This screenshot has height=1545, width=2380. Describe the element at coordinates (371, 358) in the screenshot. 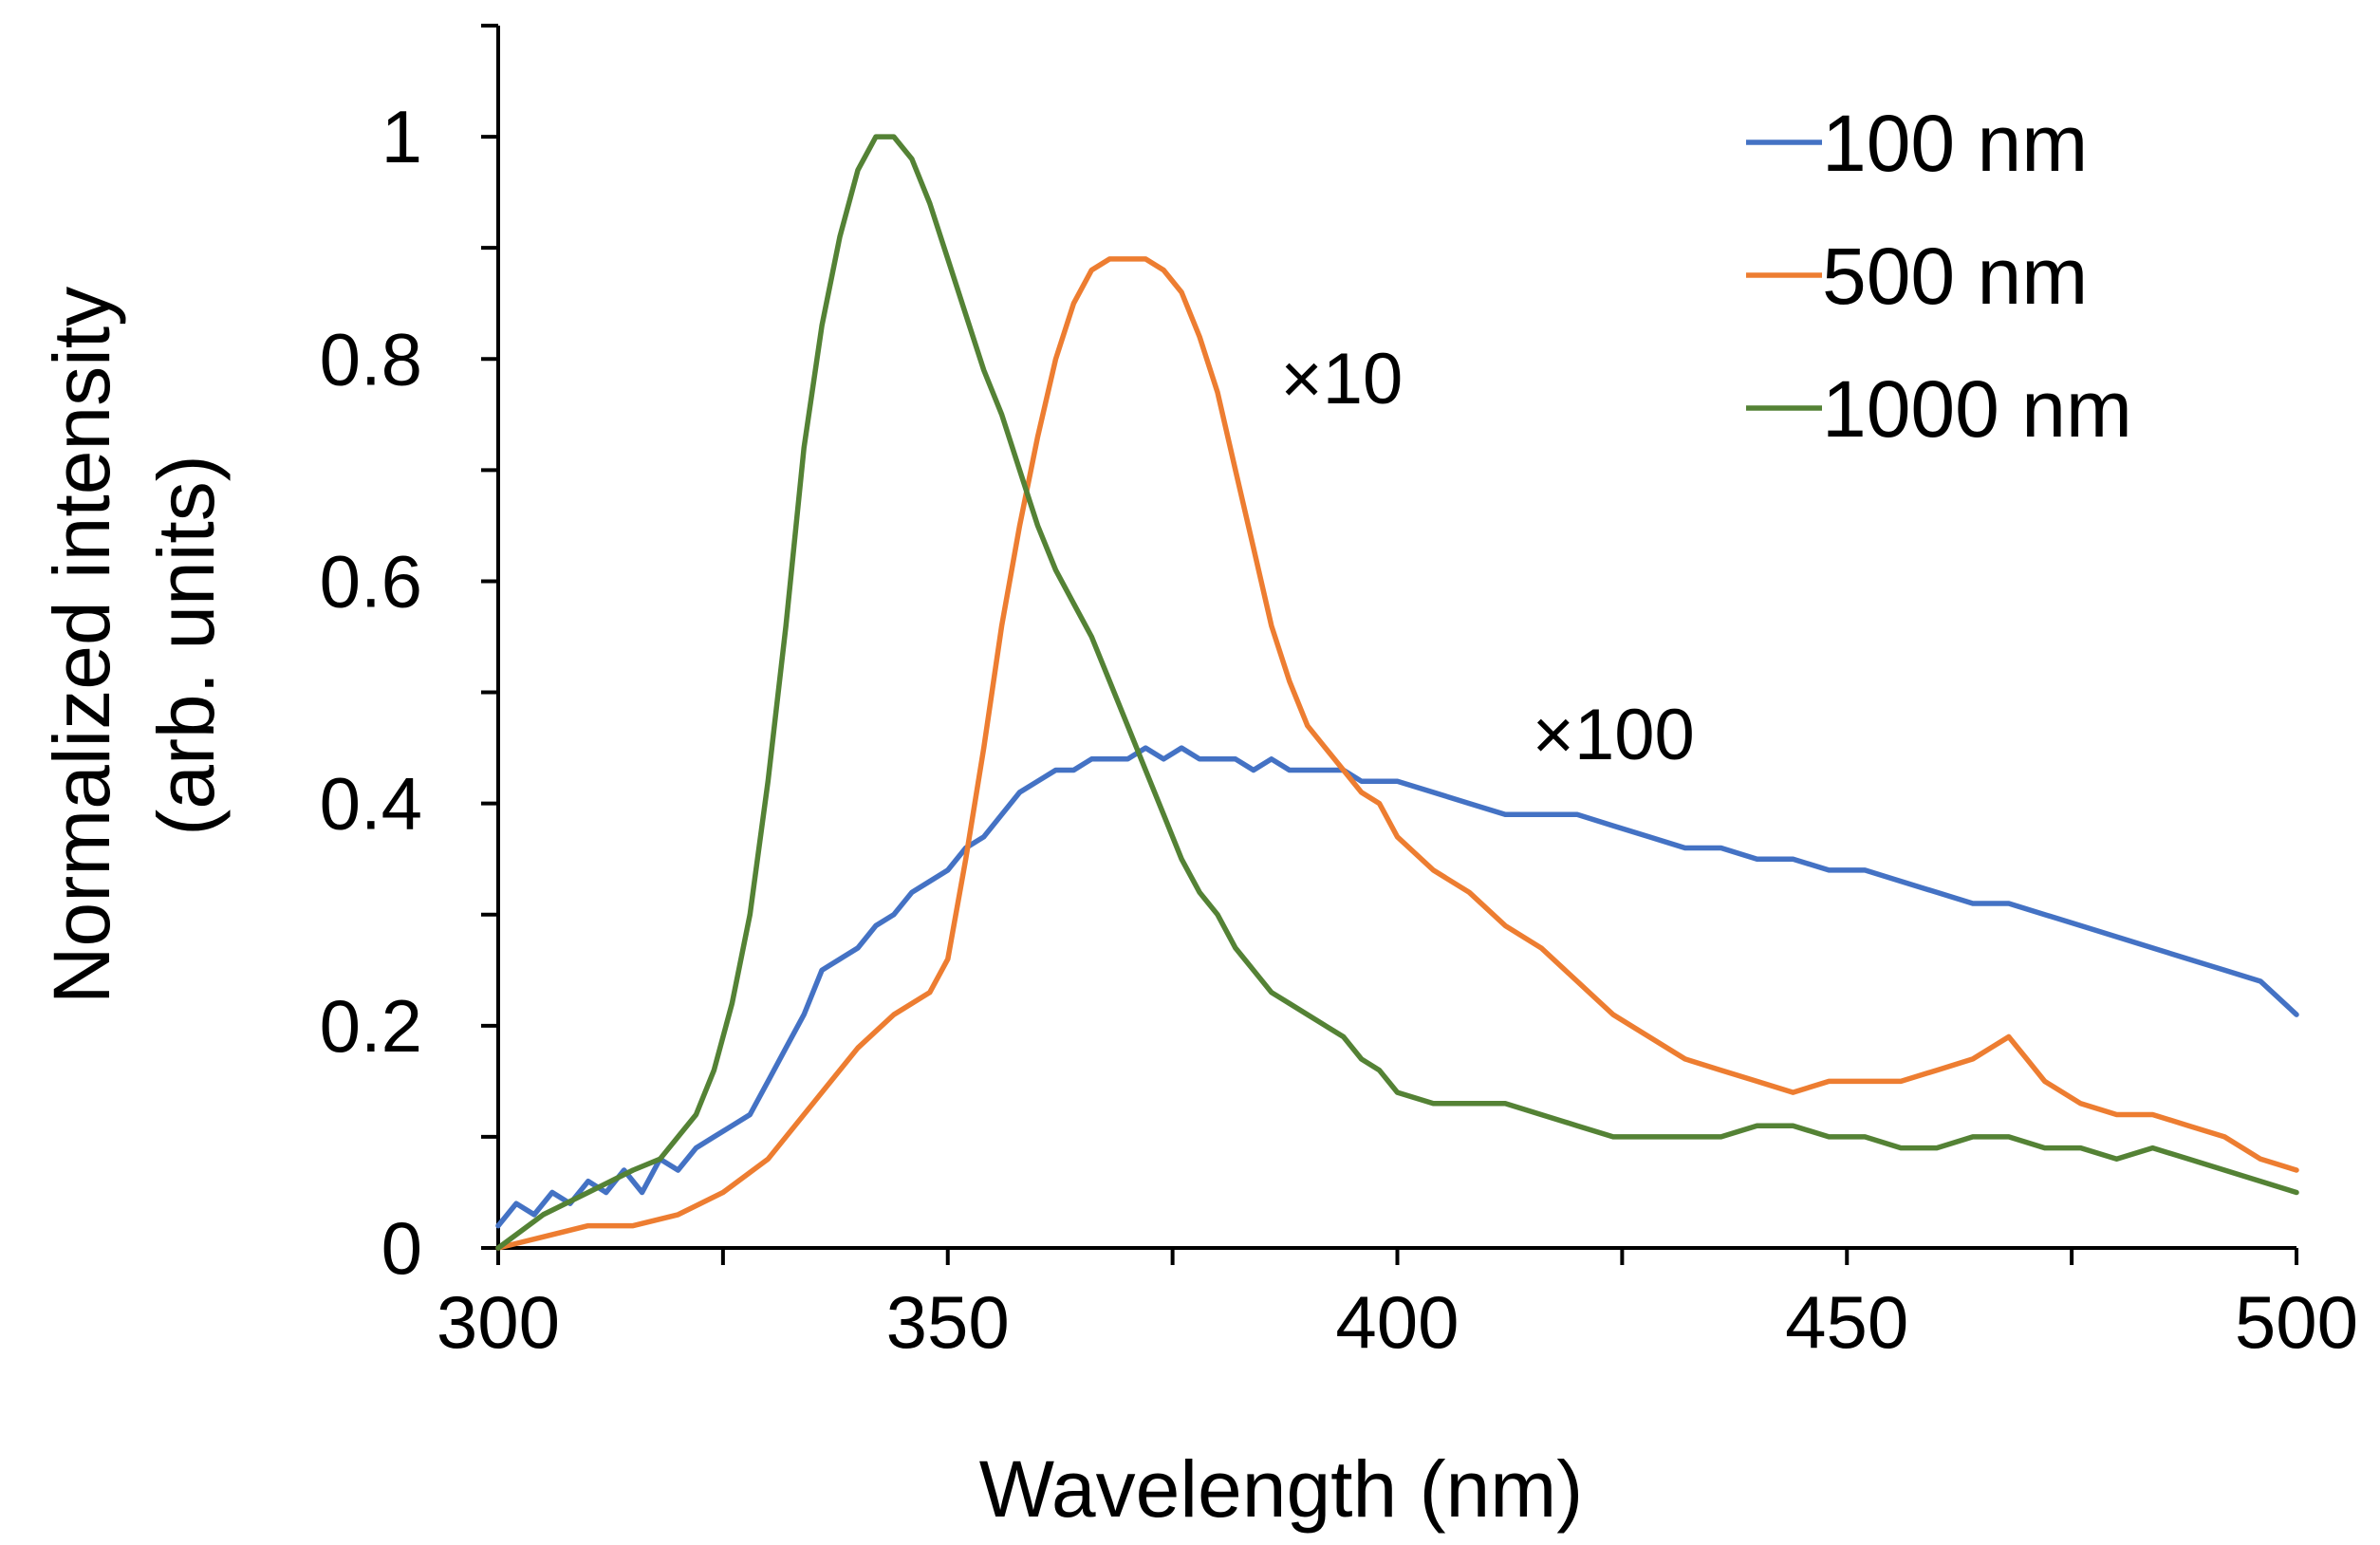

I see `y-tick-label: 0.8` at that location.